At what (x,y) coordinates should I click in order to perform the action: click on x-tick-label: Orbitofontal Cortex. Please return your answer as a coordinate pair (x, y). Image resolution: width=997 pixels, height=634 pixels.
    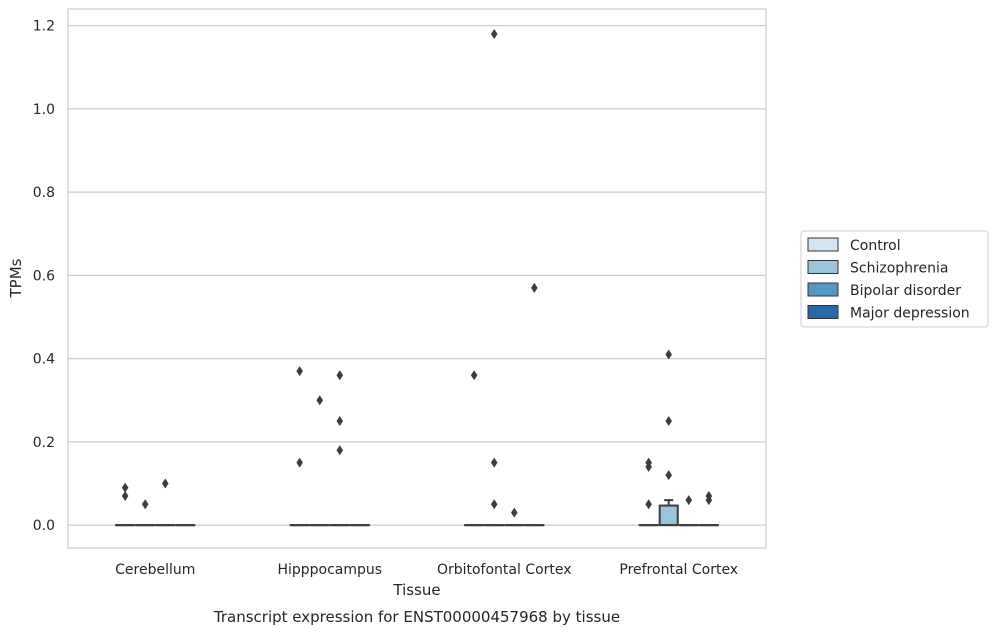
    Looking at the image, I should click on (504, 570).